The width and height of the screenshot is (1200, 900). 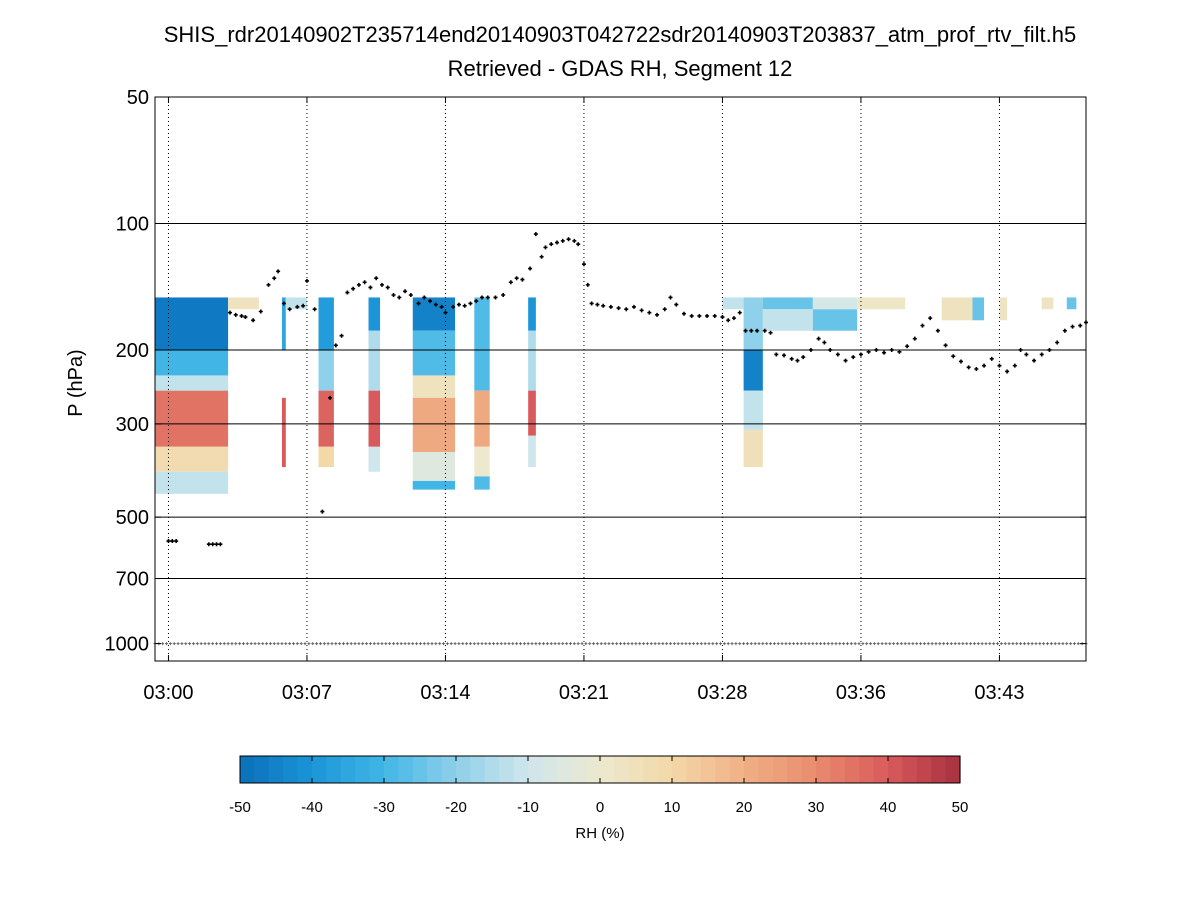 I want to click on colorbar-tick-label: 10, so click(x=672, y=807).